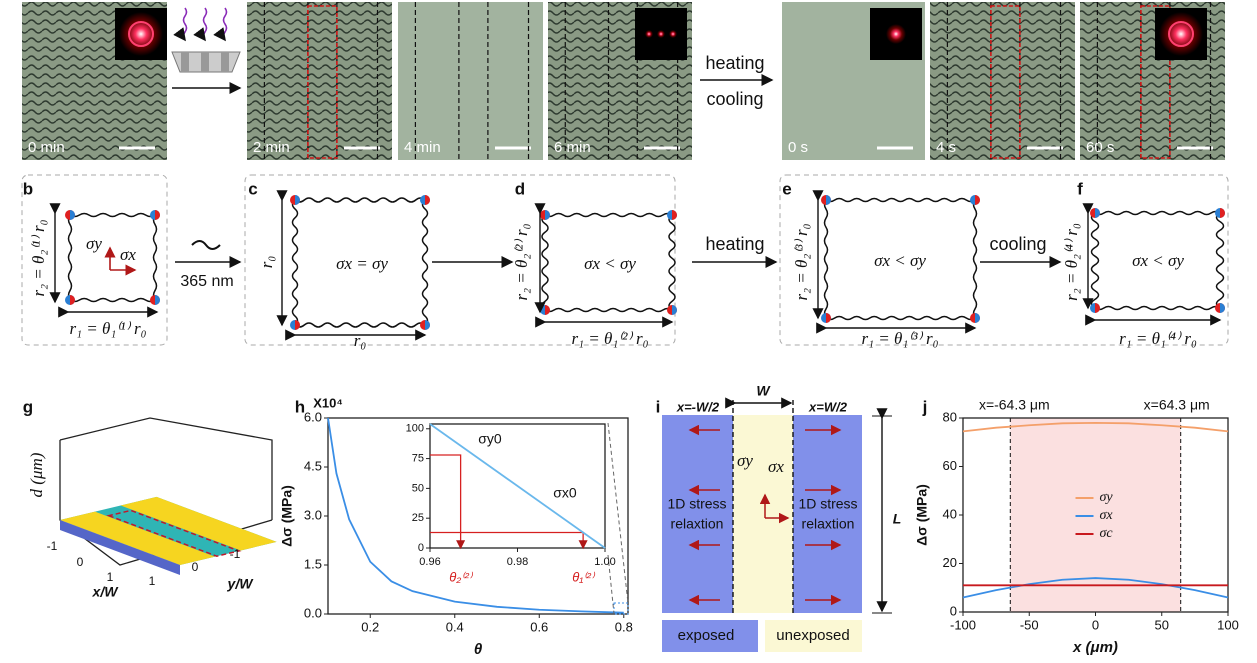 The image size is (1257, 663). Describe the element at coordinates (206, 245) in the screenshot. I see `molecule` at that location.